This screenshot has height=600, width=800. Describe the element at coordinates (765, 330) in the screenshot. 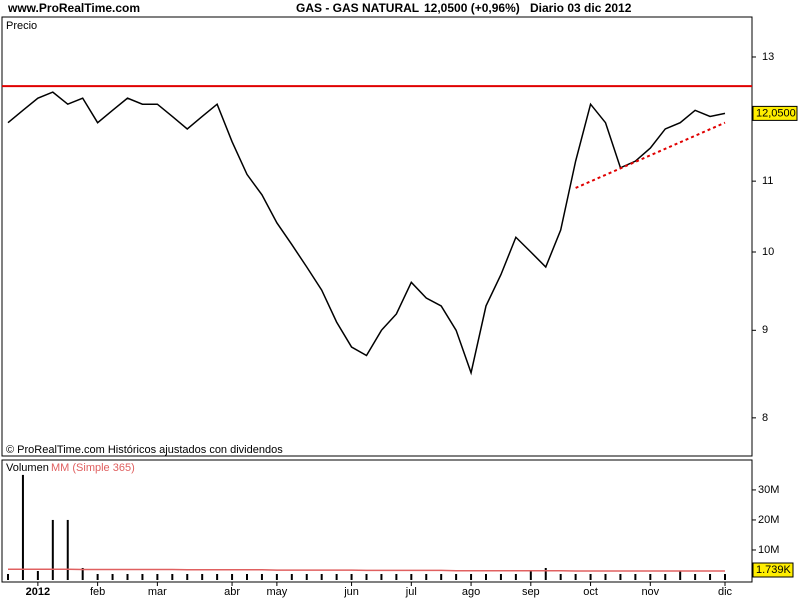

I see `y-tick-label: 9` at that location.